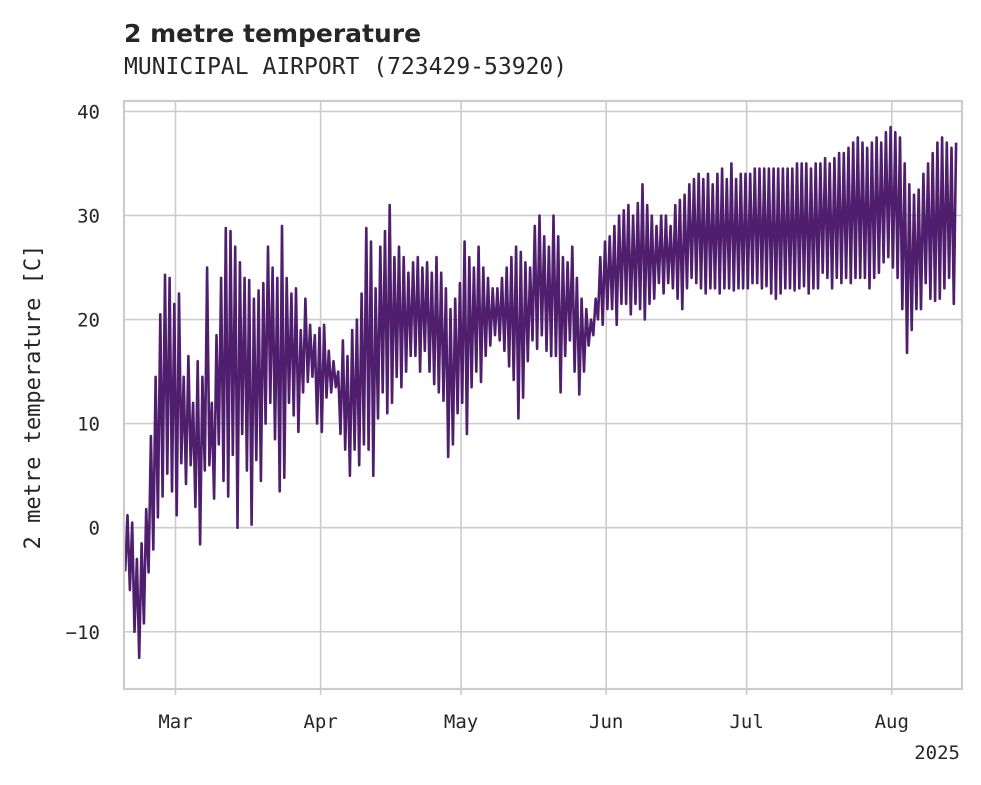  What do you see at coordinates (937, 753) in the screenshot?
I see `x-year-label: 2025` at bounding box center [937, 753].